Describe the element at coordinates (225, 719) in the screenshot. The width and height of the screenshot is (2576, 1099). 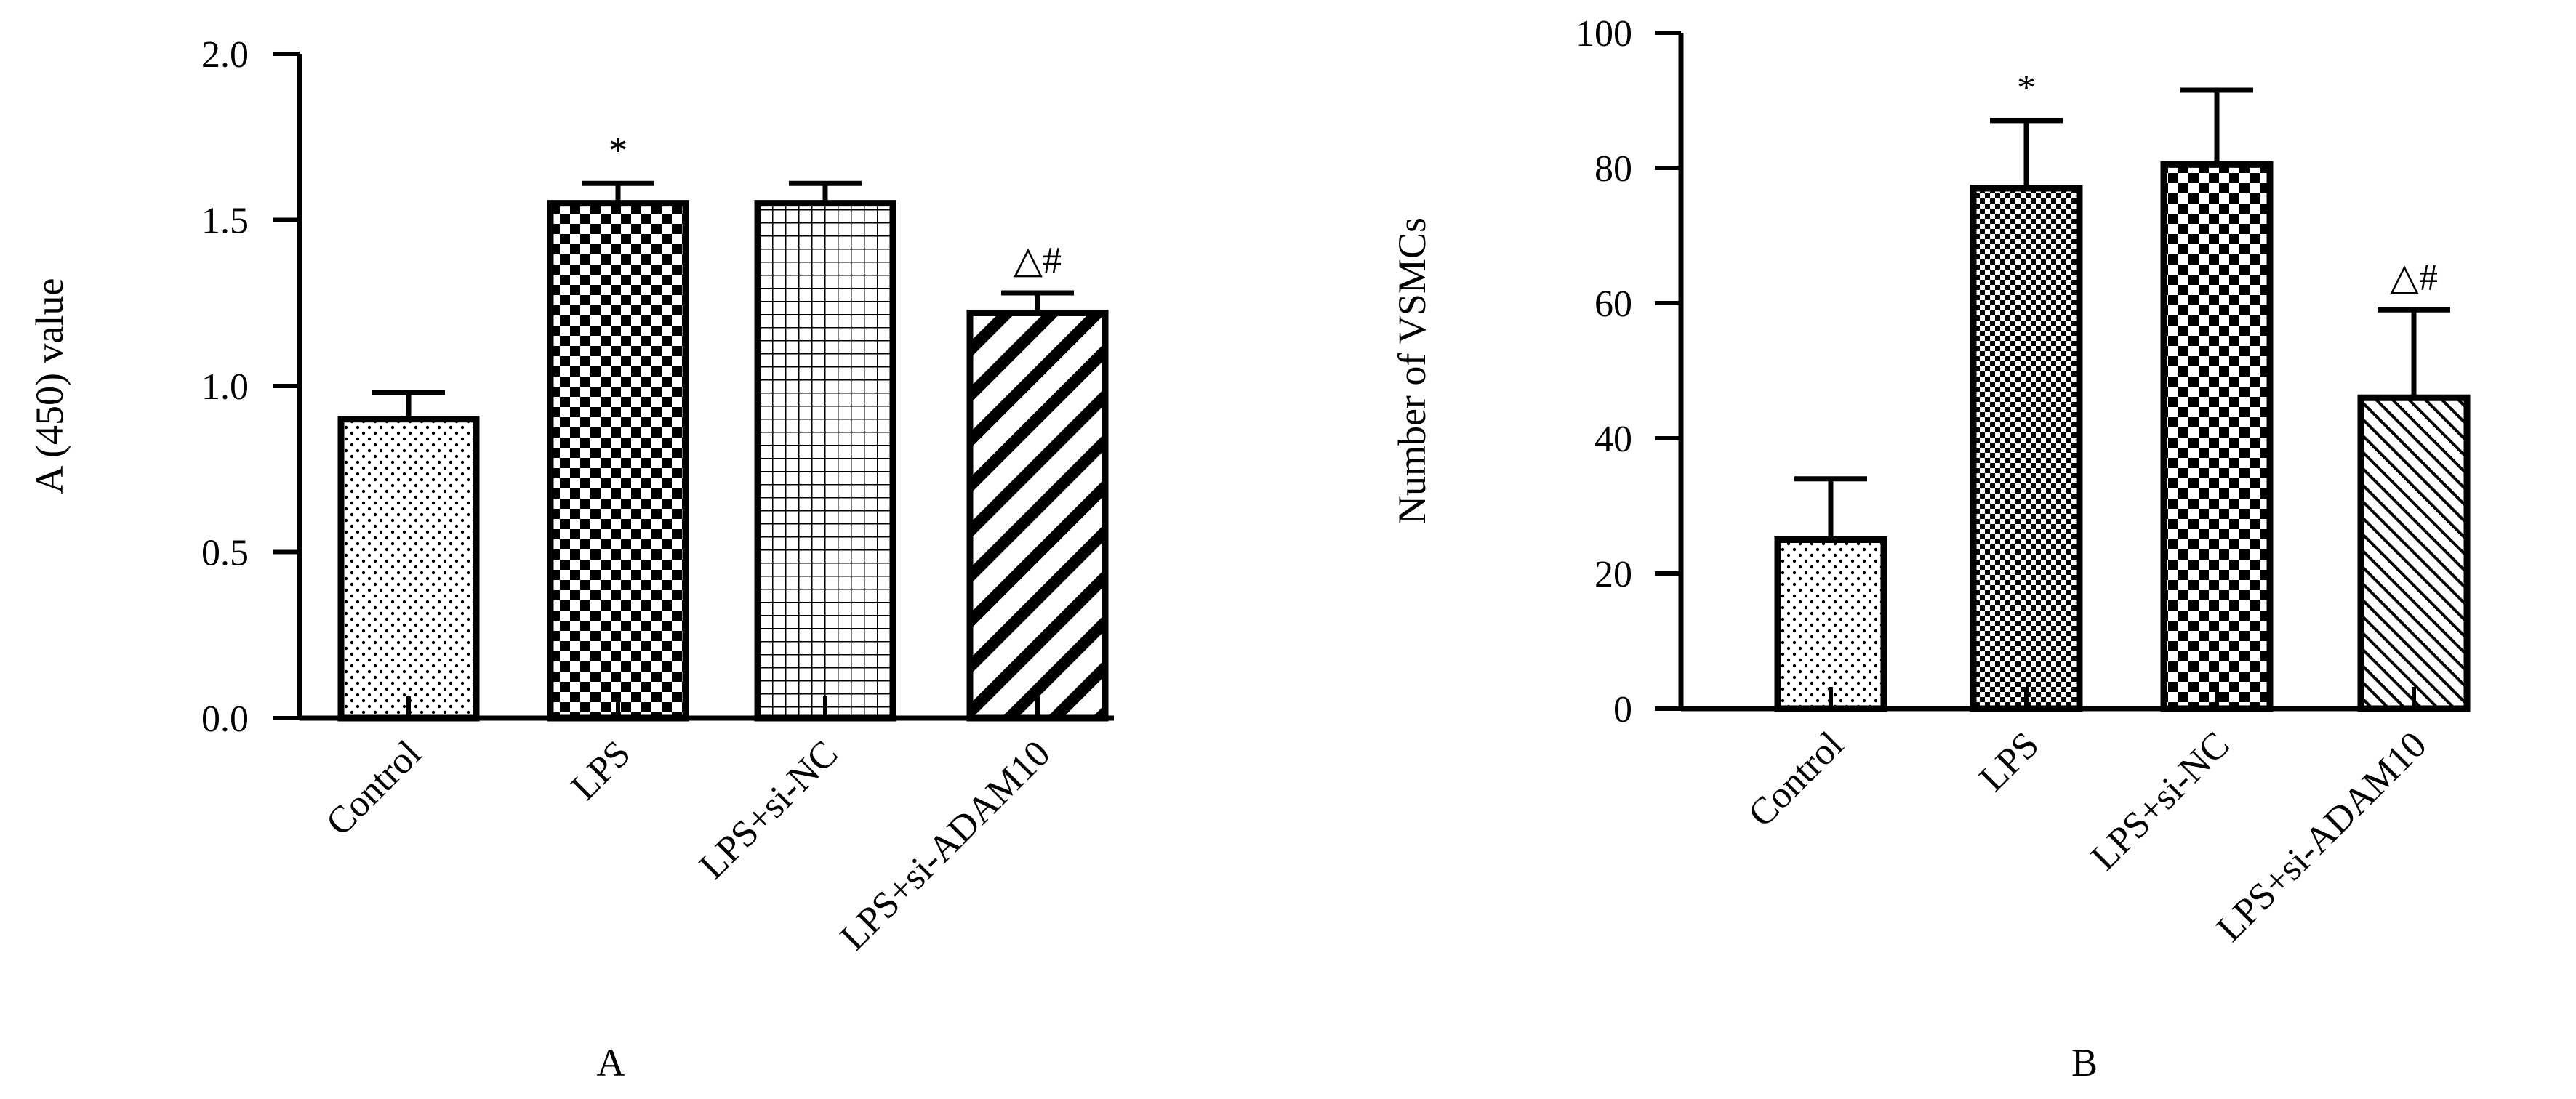
I see `y-tick-label: 0.0` at that location.